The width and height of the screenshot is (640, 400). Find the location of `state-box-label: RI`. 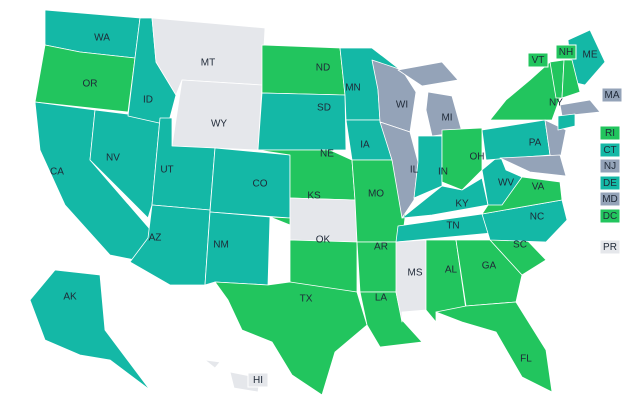

state-box-label: RI is located at coordinates (610, 133).